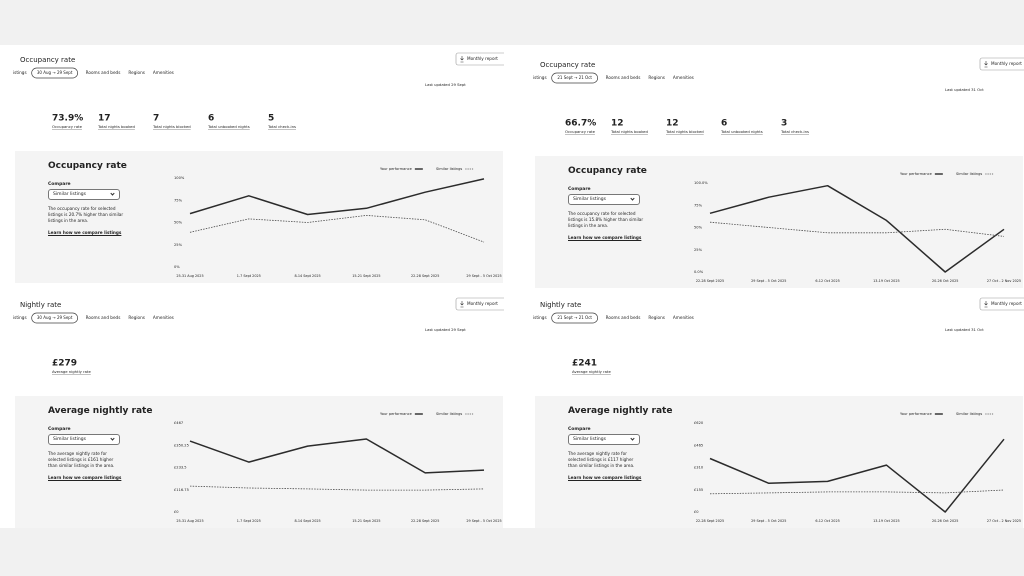 The height and width of the screenshot is (576, 1024). I want to click on stat-value: 17, so click(104, 119).